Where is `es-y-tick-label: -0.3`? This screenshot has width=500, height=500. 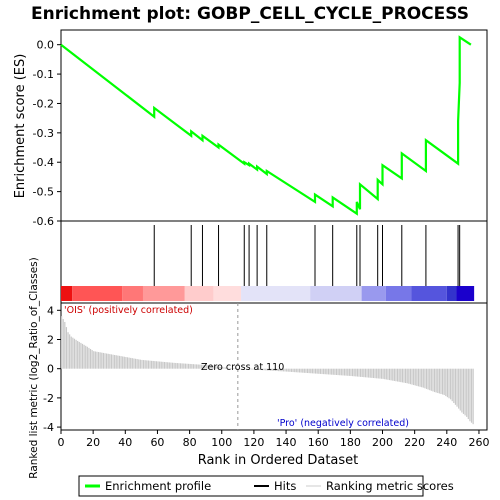 es-y-tick-label: -0.3 is located at coordinates (43, 133).